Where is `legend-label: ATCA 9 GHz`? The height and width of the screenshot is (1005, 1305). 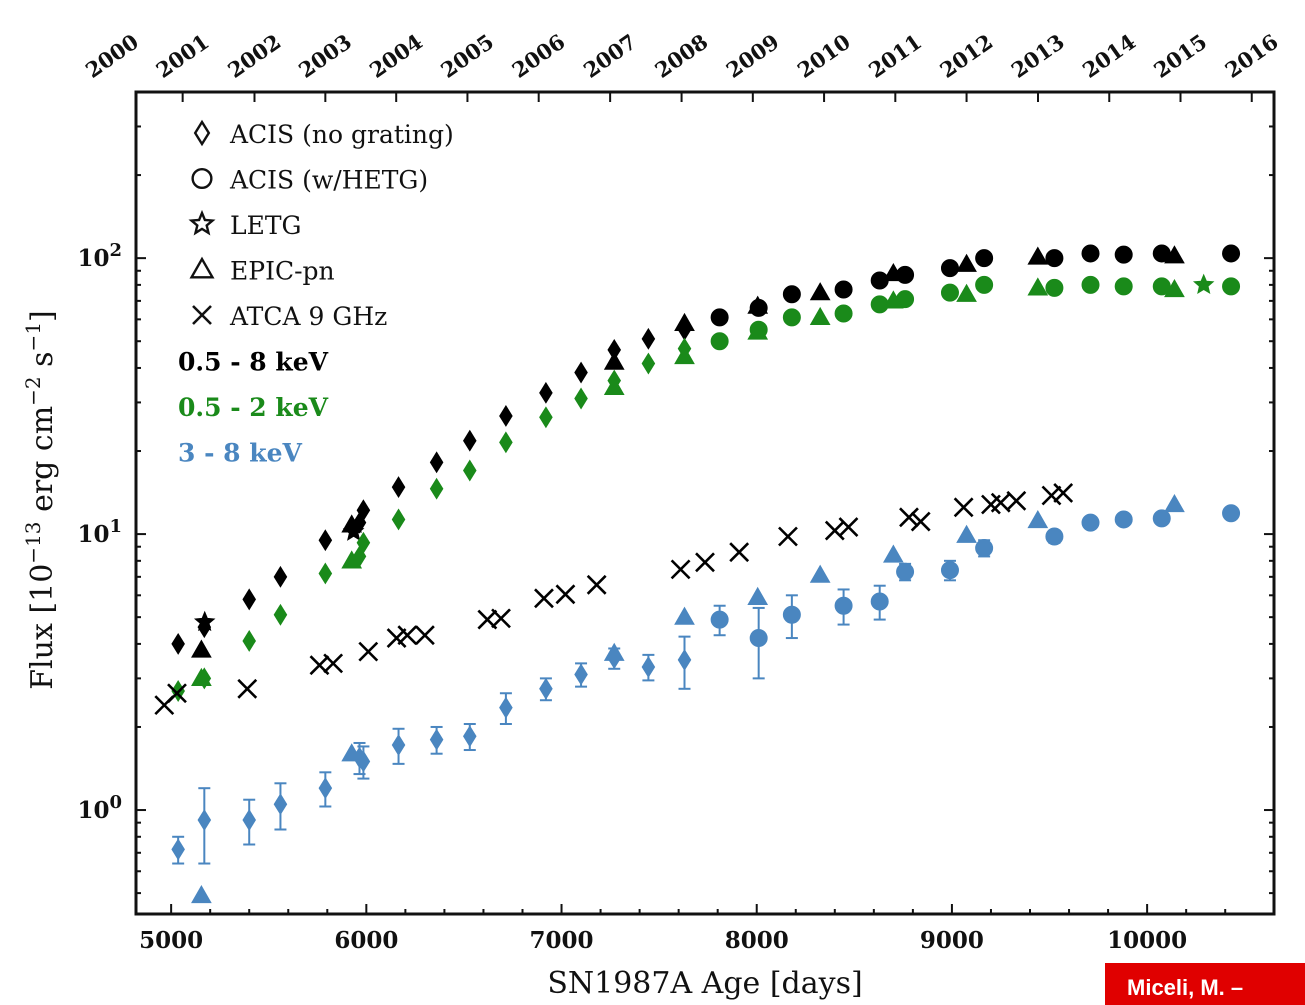 legend-label: ATCA 9 GHz is located at coordinates (308, 316).